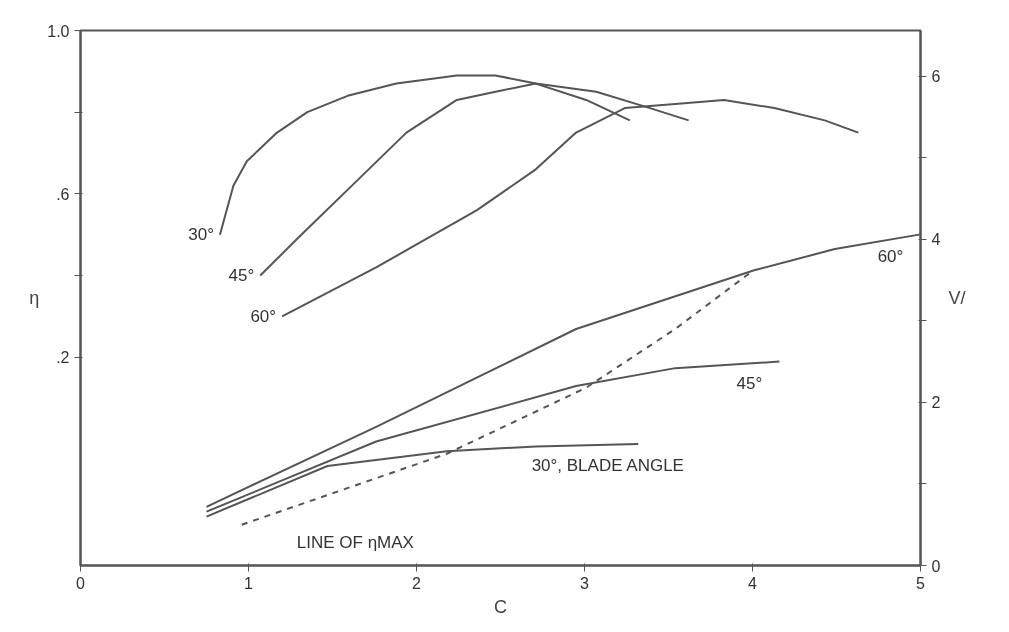 This screenshot has width=1009, height=632. What do you see at coordinates (753, 583) in the screenshot?
I see `x-tick-label: 4` at bounding box center [753, 583].